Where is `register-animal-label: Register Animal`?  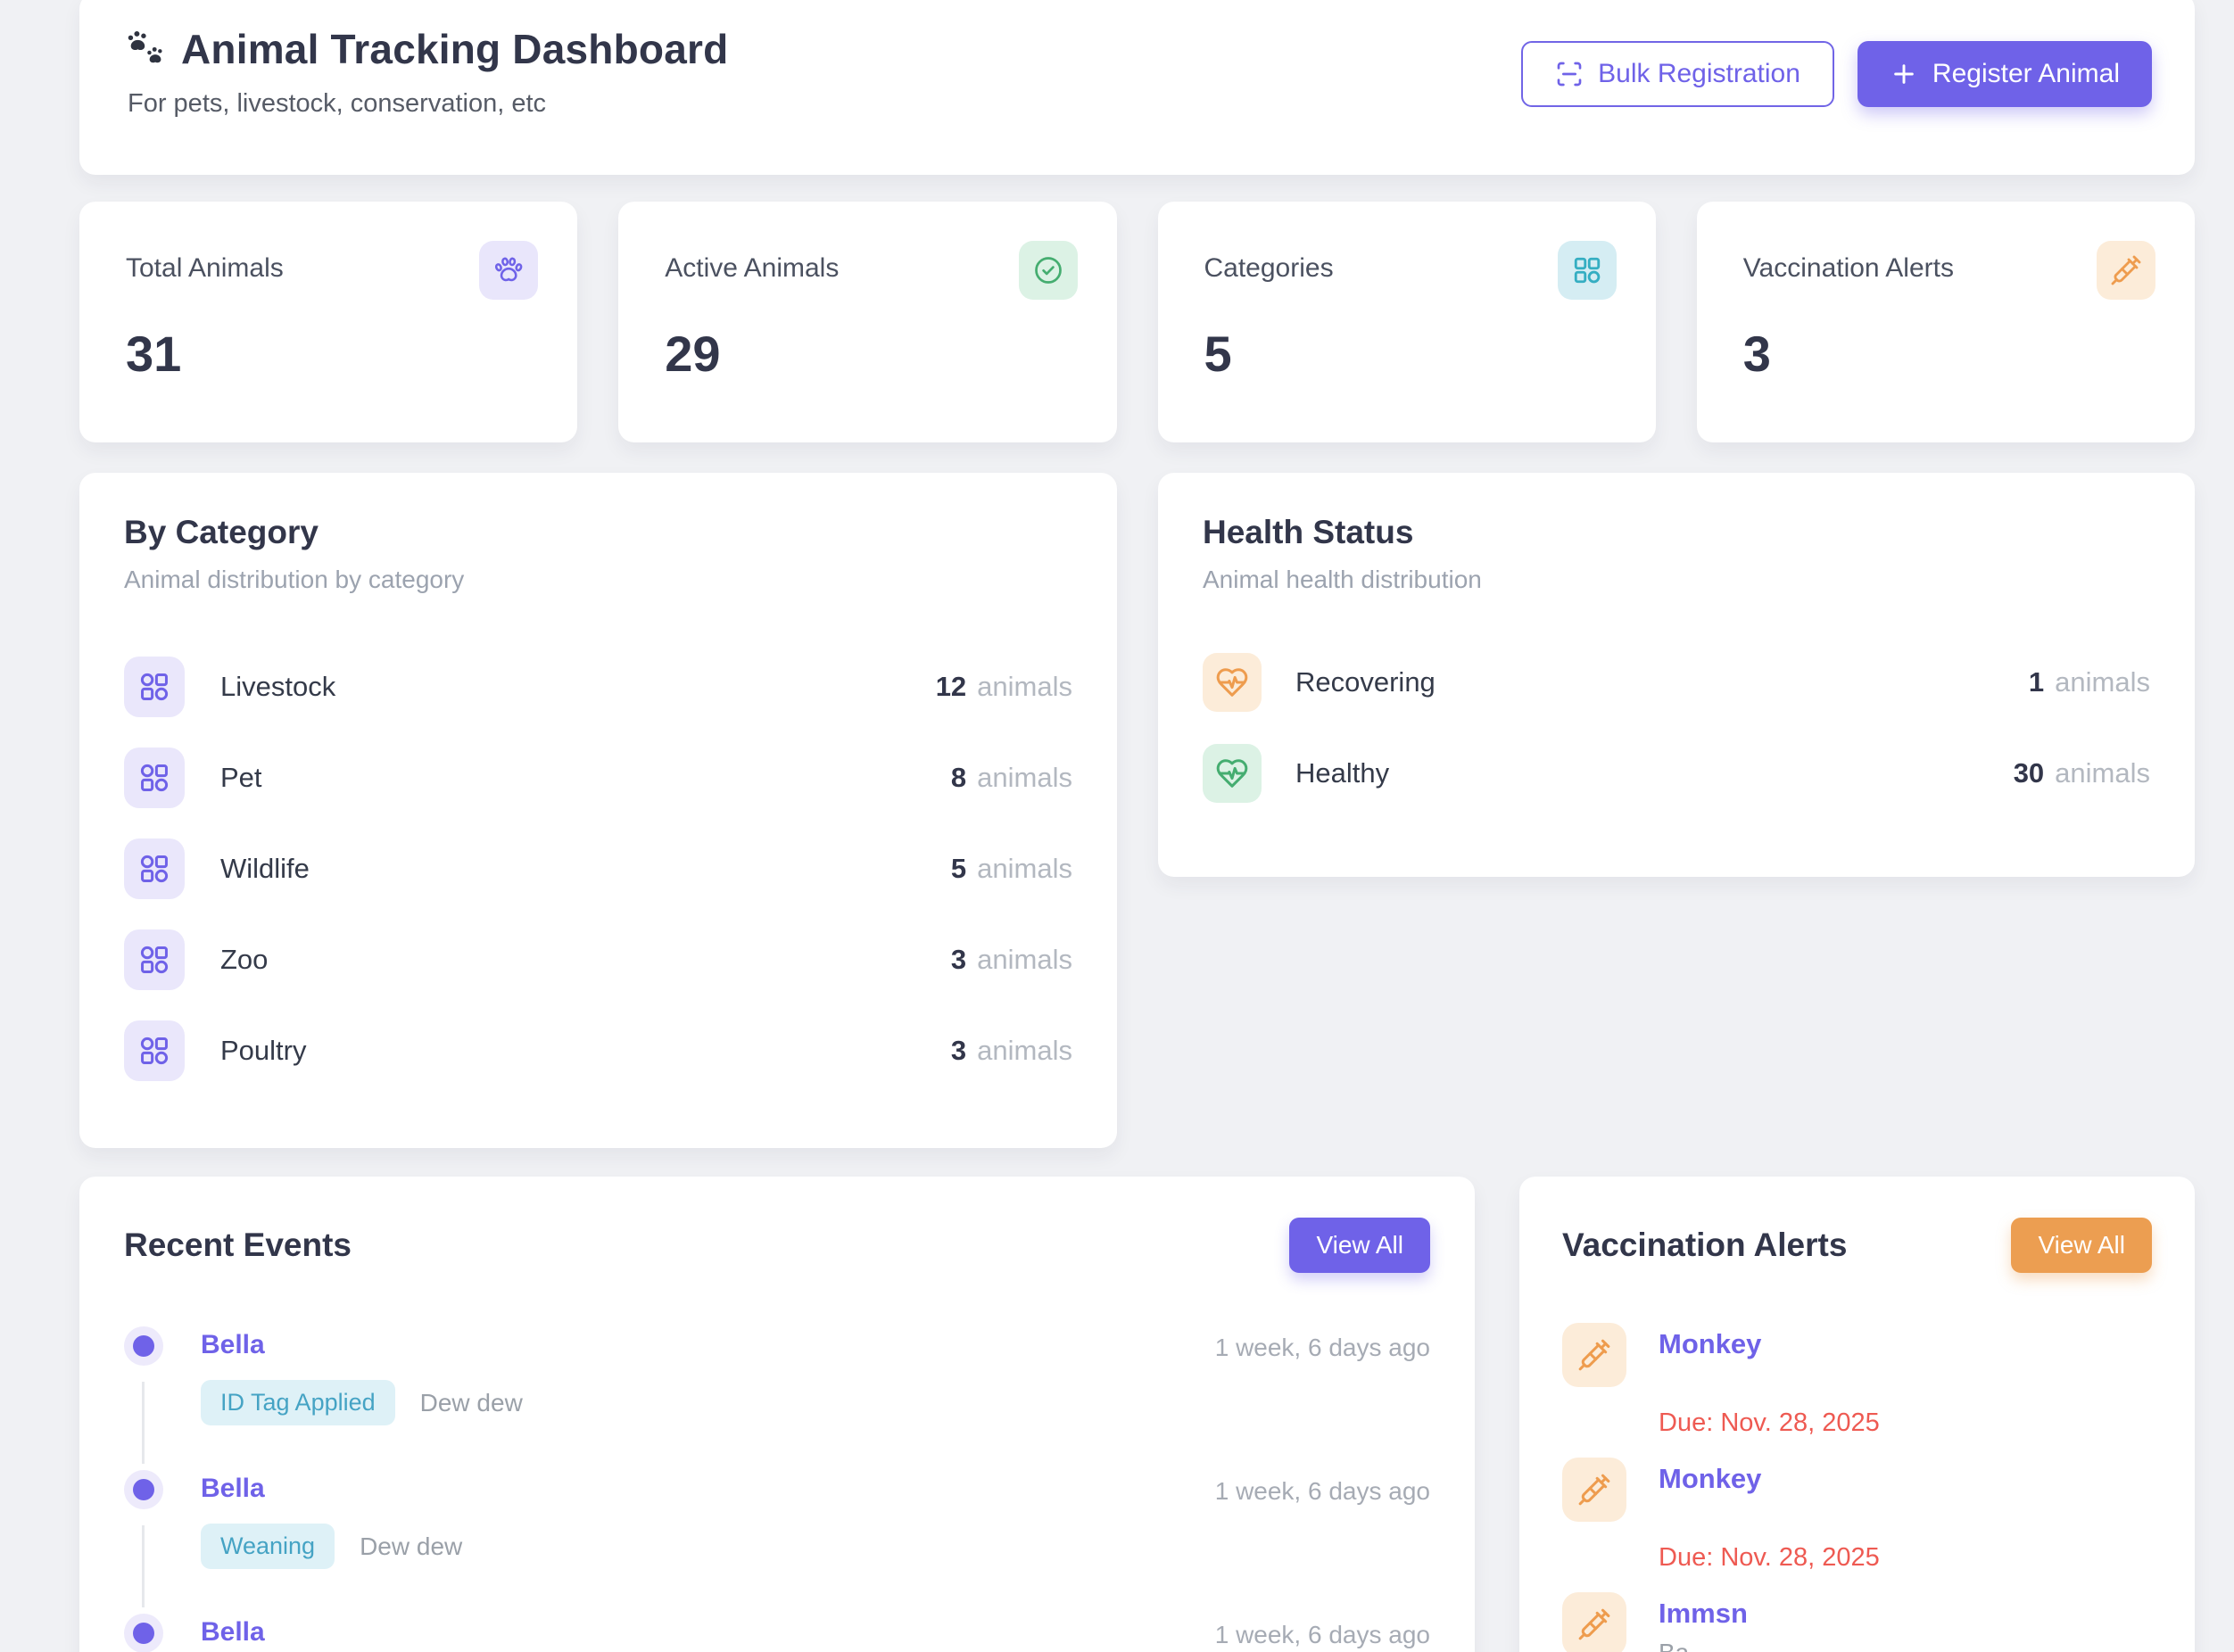
register-animal-label: Register Animal is located at coordinates (2026, 73).